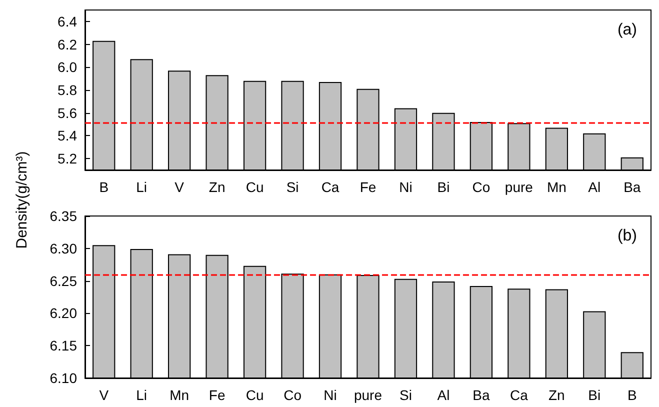 The width and height of the screenshot is (659, 407). I want to click on y-tick-label: 6.35, so click(64, 216).